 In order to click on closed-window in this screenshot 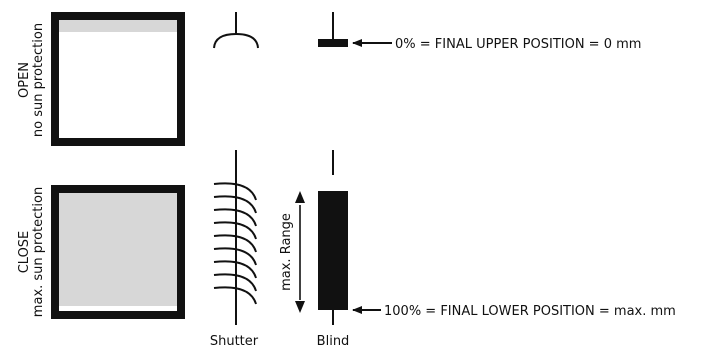, I will do `click(118, 252)`.